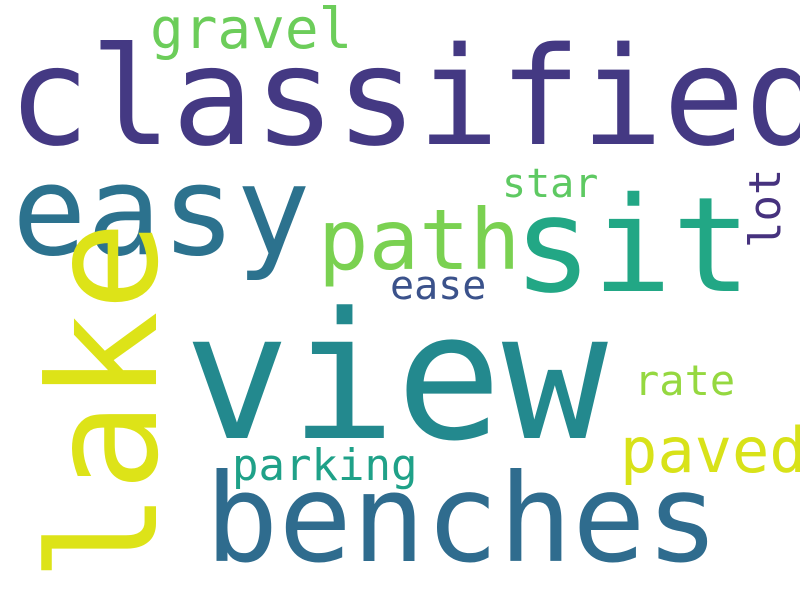  What do you see at coordinates (438, 286) in the screenshot?
I see `word-ease: ease` at bounding box center [438, 286].